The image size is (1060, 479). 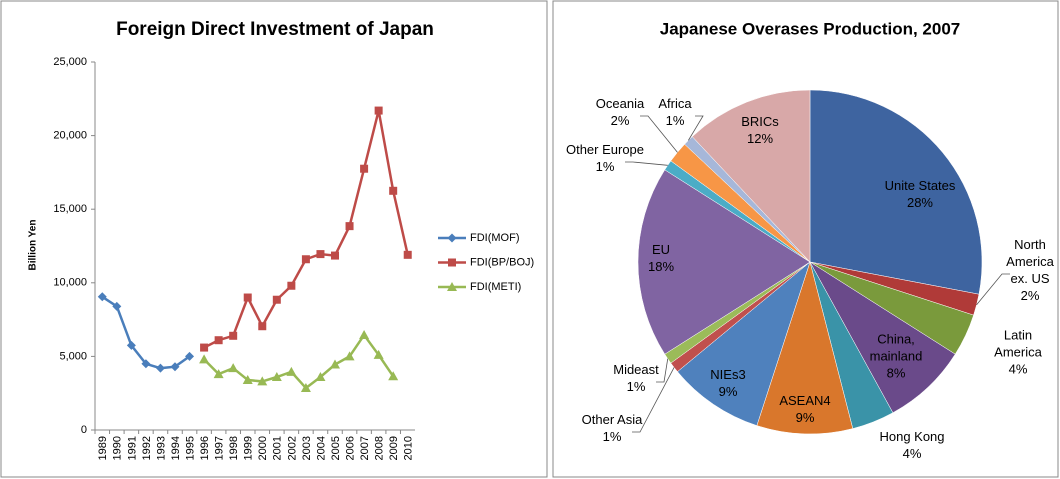 What do you see at coordinates (911, 445) in the screenshot?
I see `slice-label: Hong Kong 4%` at bounding box center [911, 445].